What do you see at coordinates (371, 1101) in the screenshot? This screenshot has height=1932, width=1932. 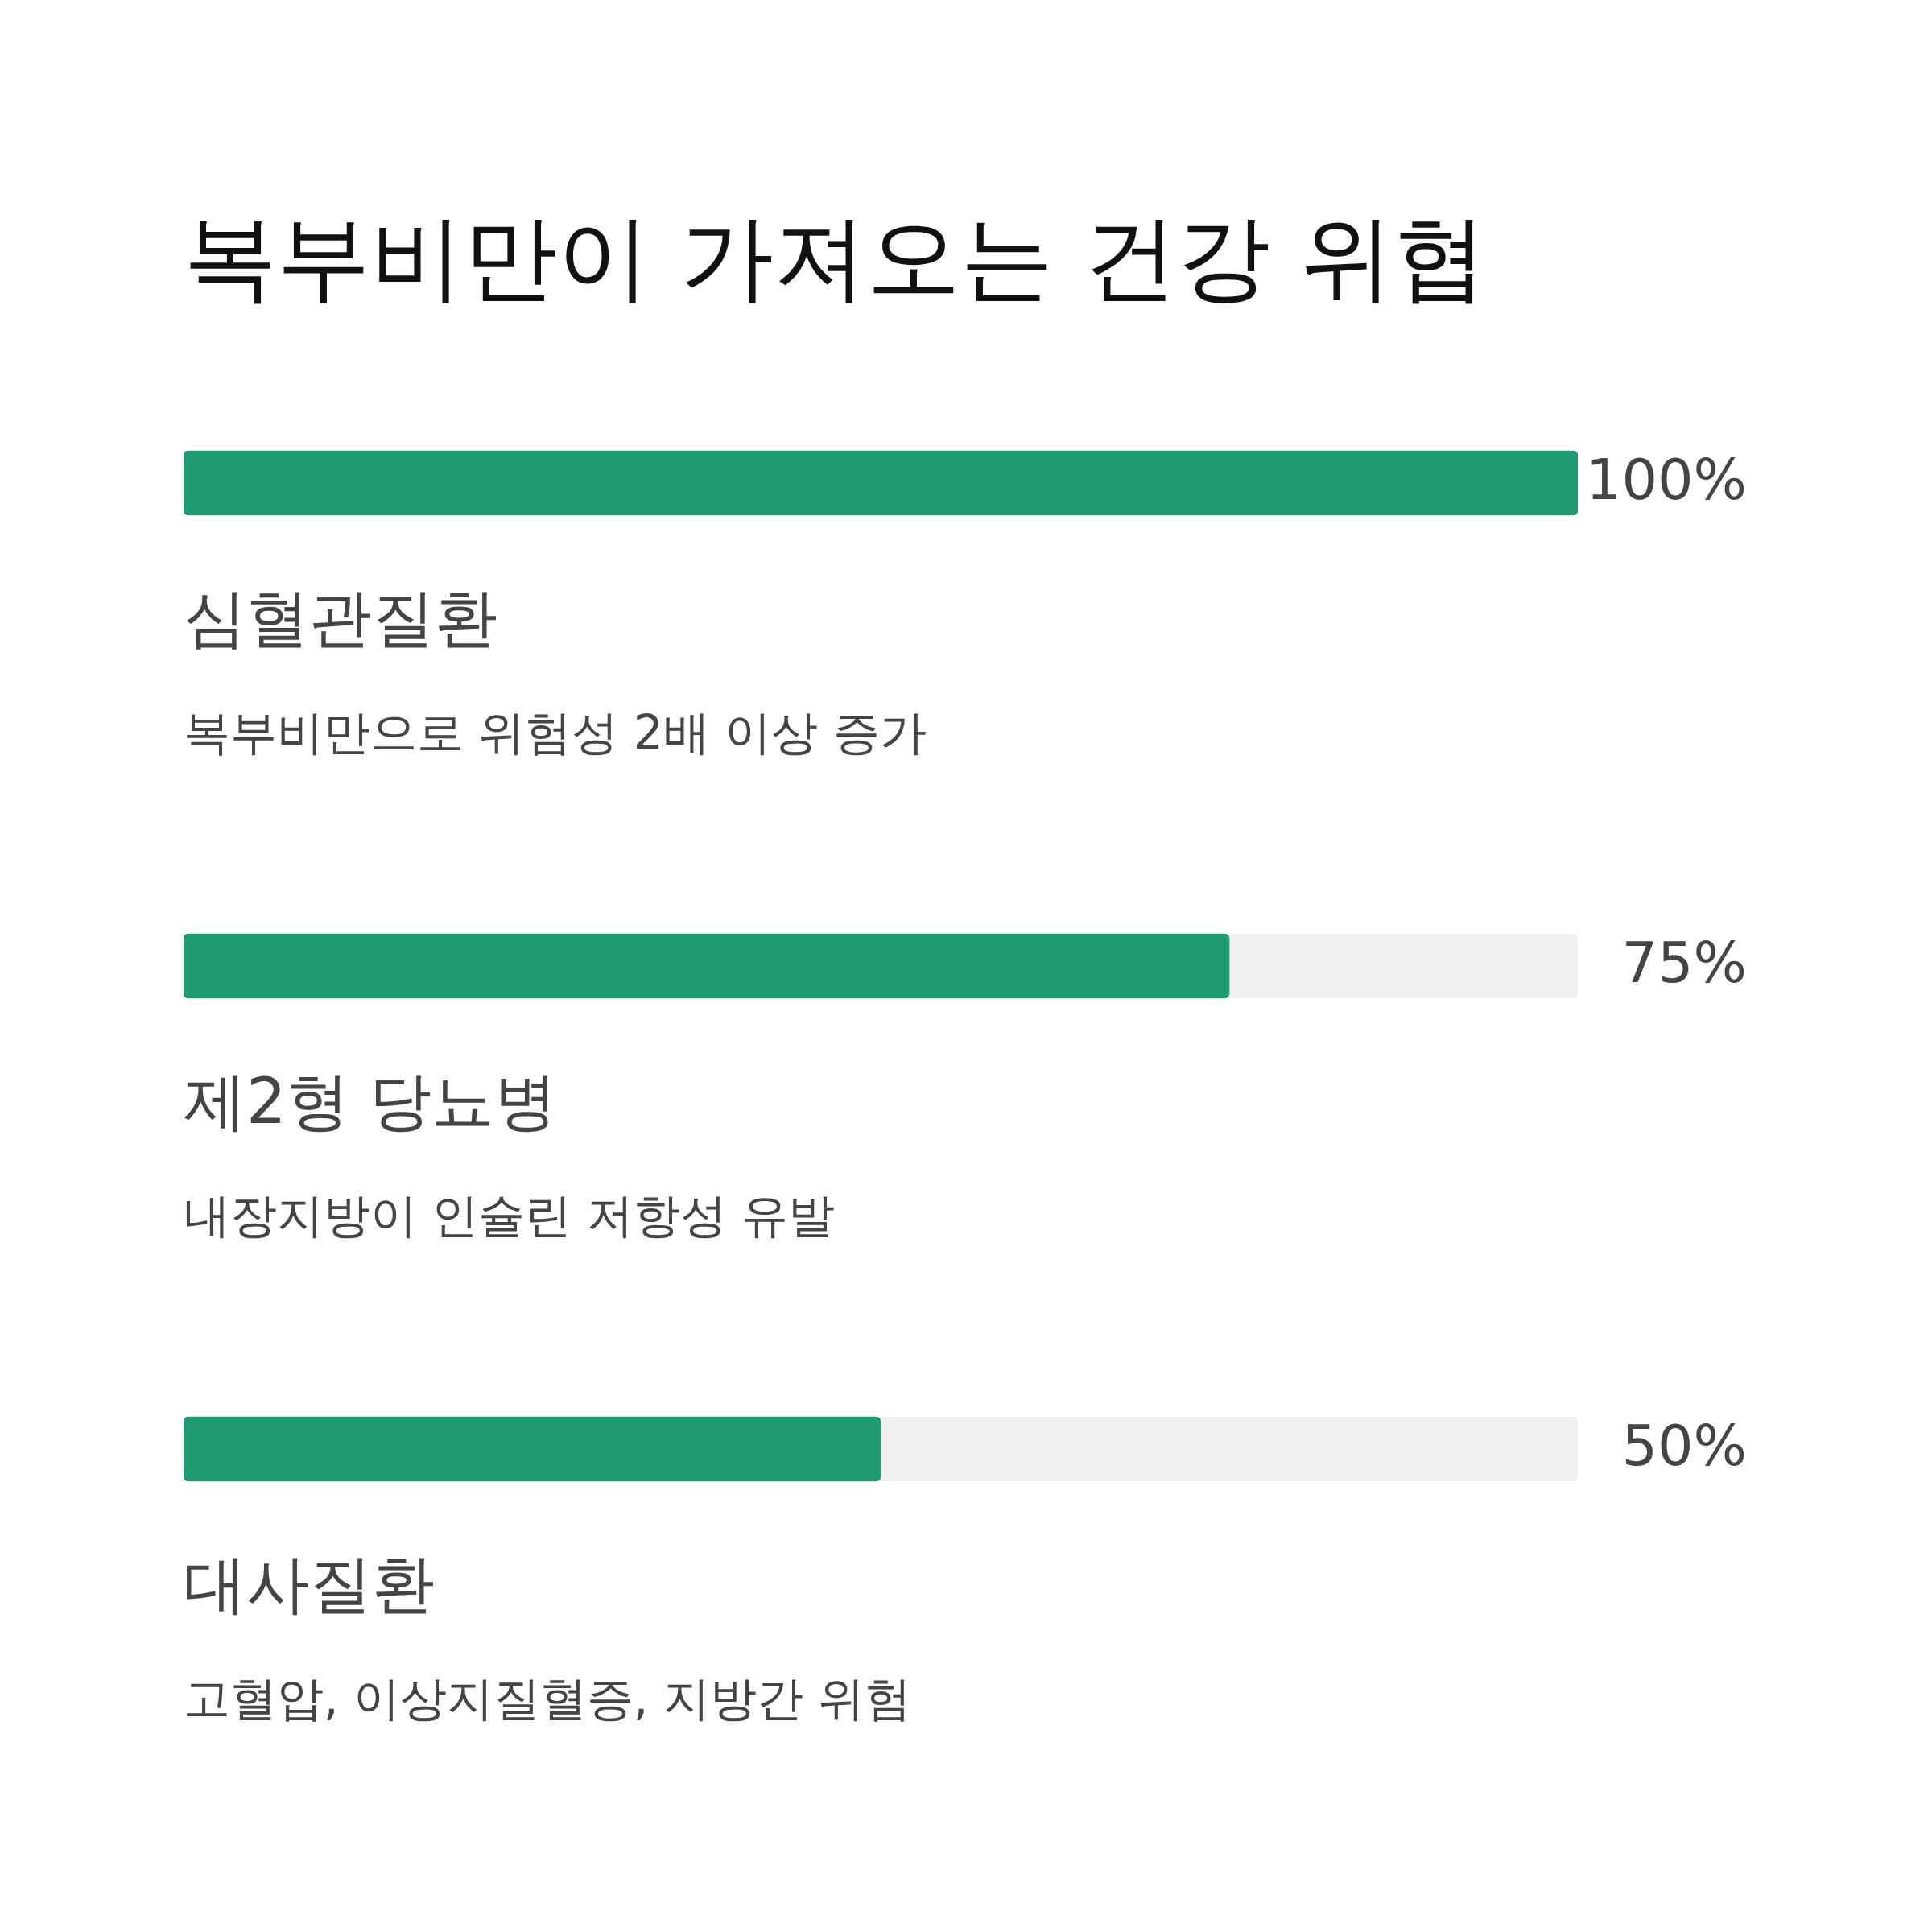 I see `y-tick-label: 제2형 당뇨병` at bounding box center [371, 1101].